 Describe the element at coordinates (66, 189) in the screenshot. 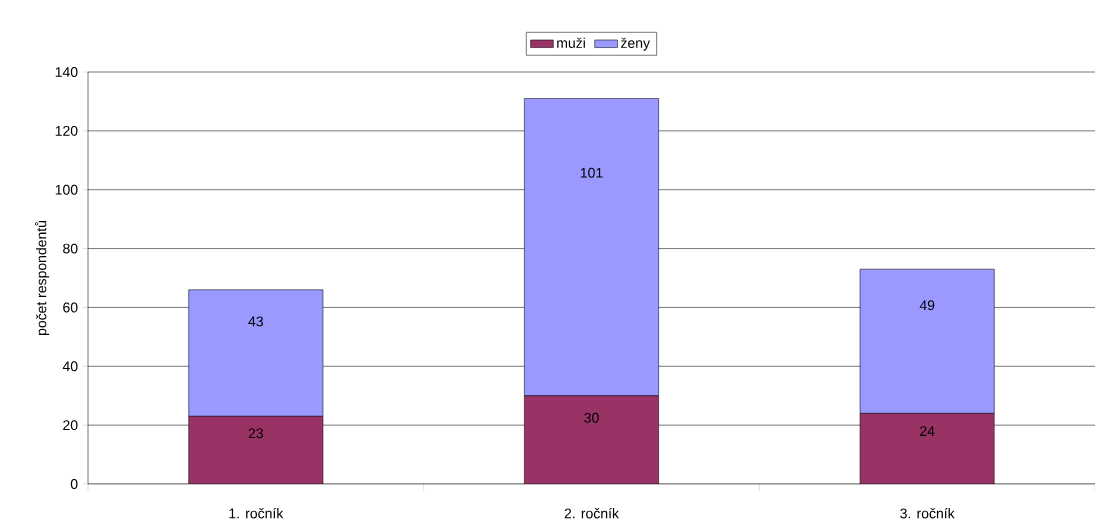

I see `y-tick-label: 100` at that location.